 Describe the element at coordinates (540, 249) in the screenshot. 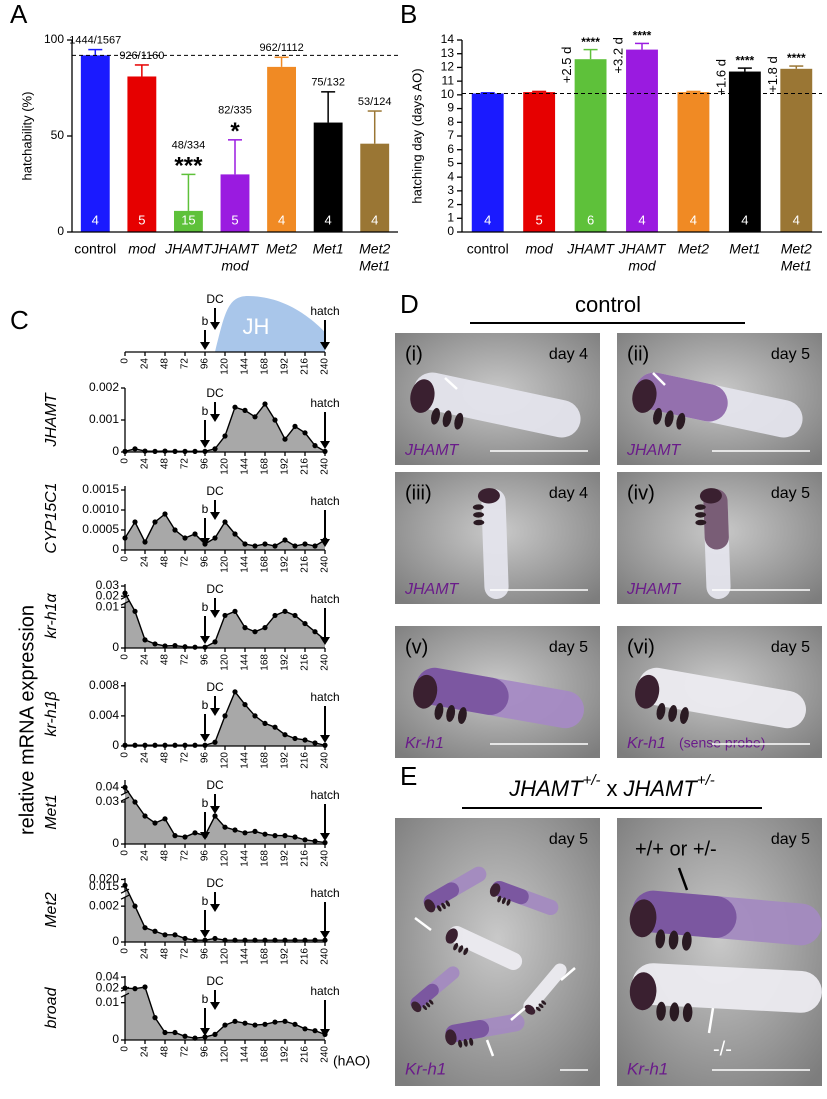

I see `category-label: mod` at that location.